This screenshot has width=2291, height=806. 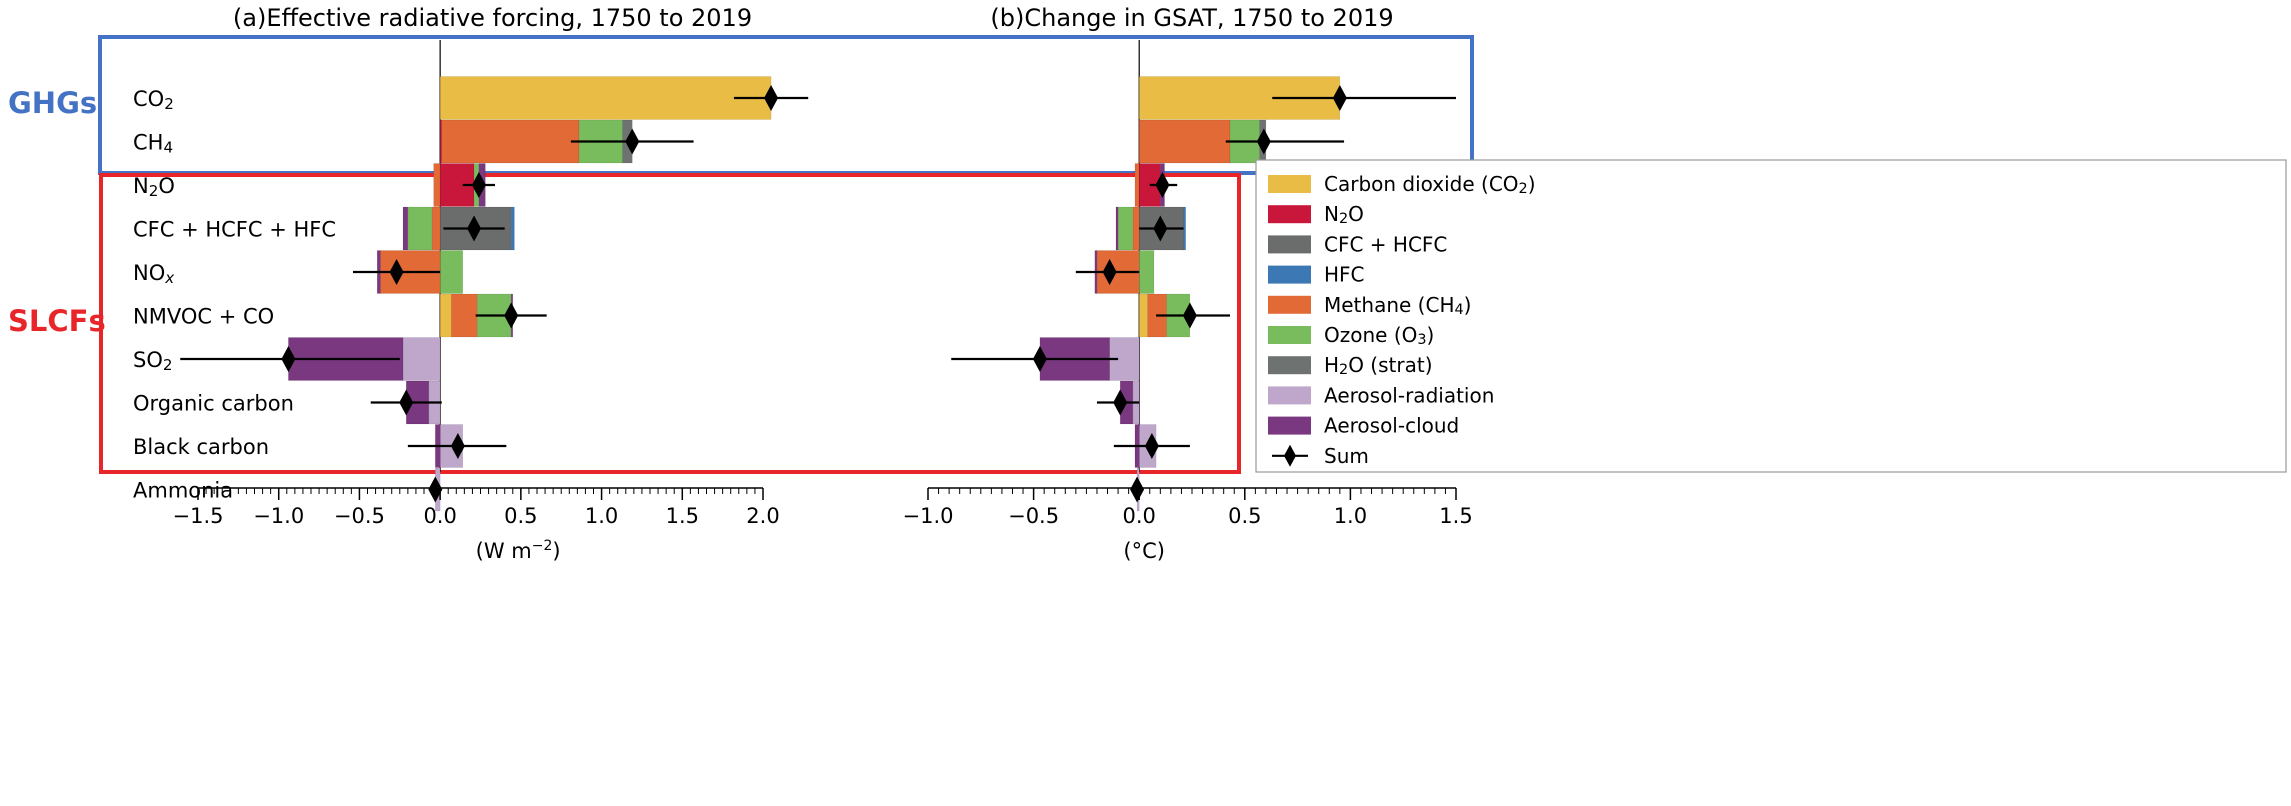 What do you see at coordinates (762, 516) in the screenshot?
I see `tick-label: 2.0` at bounding box center [762, 516].